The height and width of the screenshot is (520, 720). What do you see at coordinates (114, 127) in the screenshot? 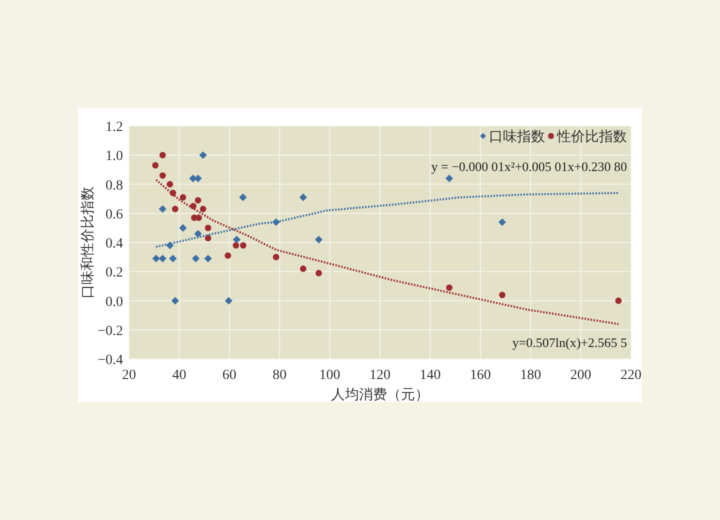
I see `y-tick-label: 1.2` at bounding box center [114, 127].